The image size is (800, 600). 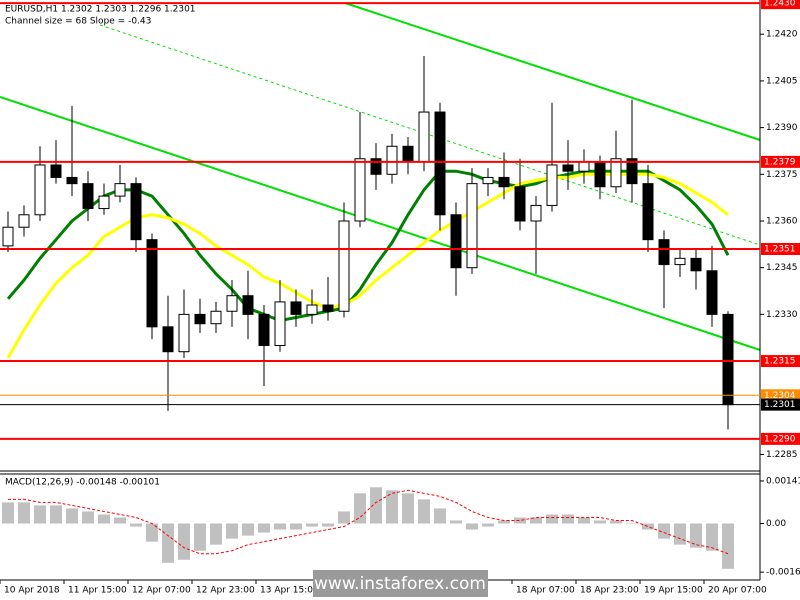 What do you see at coordinates (100, 10) in the screenshot?
I see `chart-title: EURUSD,H1 1.2302 1.2303 1.2296 1.2301` at bounding box center [100, 10].